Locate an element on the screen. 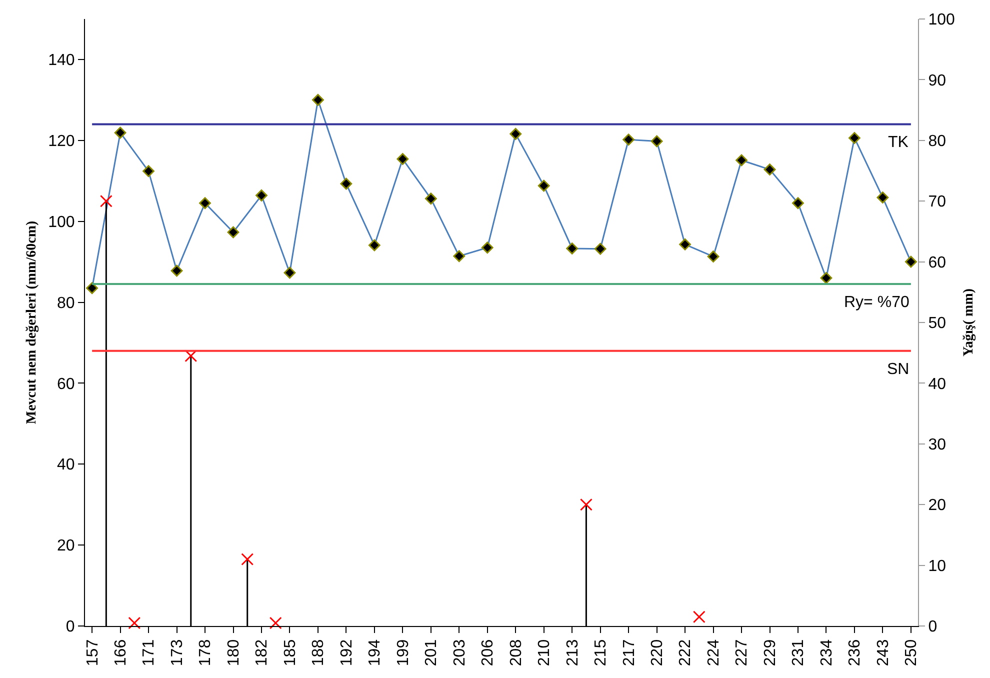  y-tick-label: 120 is located at coordinates (61, 141).